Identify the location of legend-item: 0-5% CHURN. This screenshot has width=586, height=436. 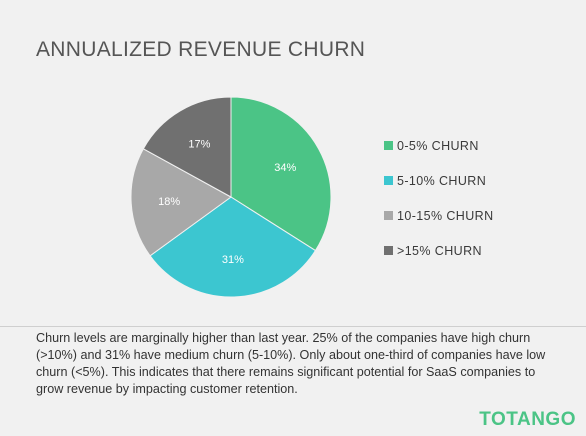
(439, 145).